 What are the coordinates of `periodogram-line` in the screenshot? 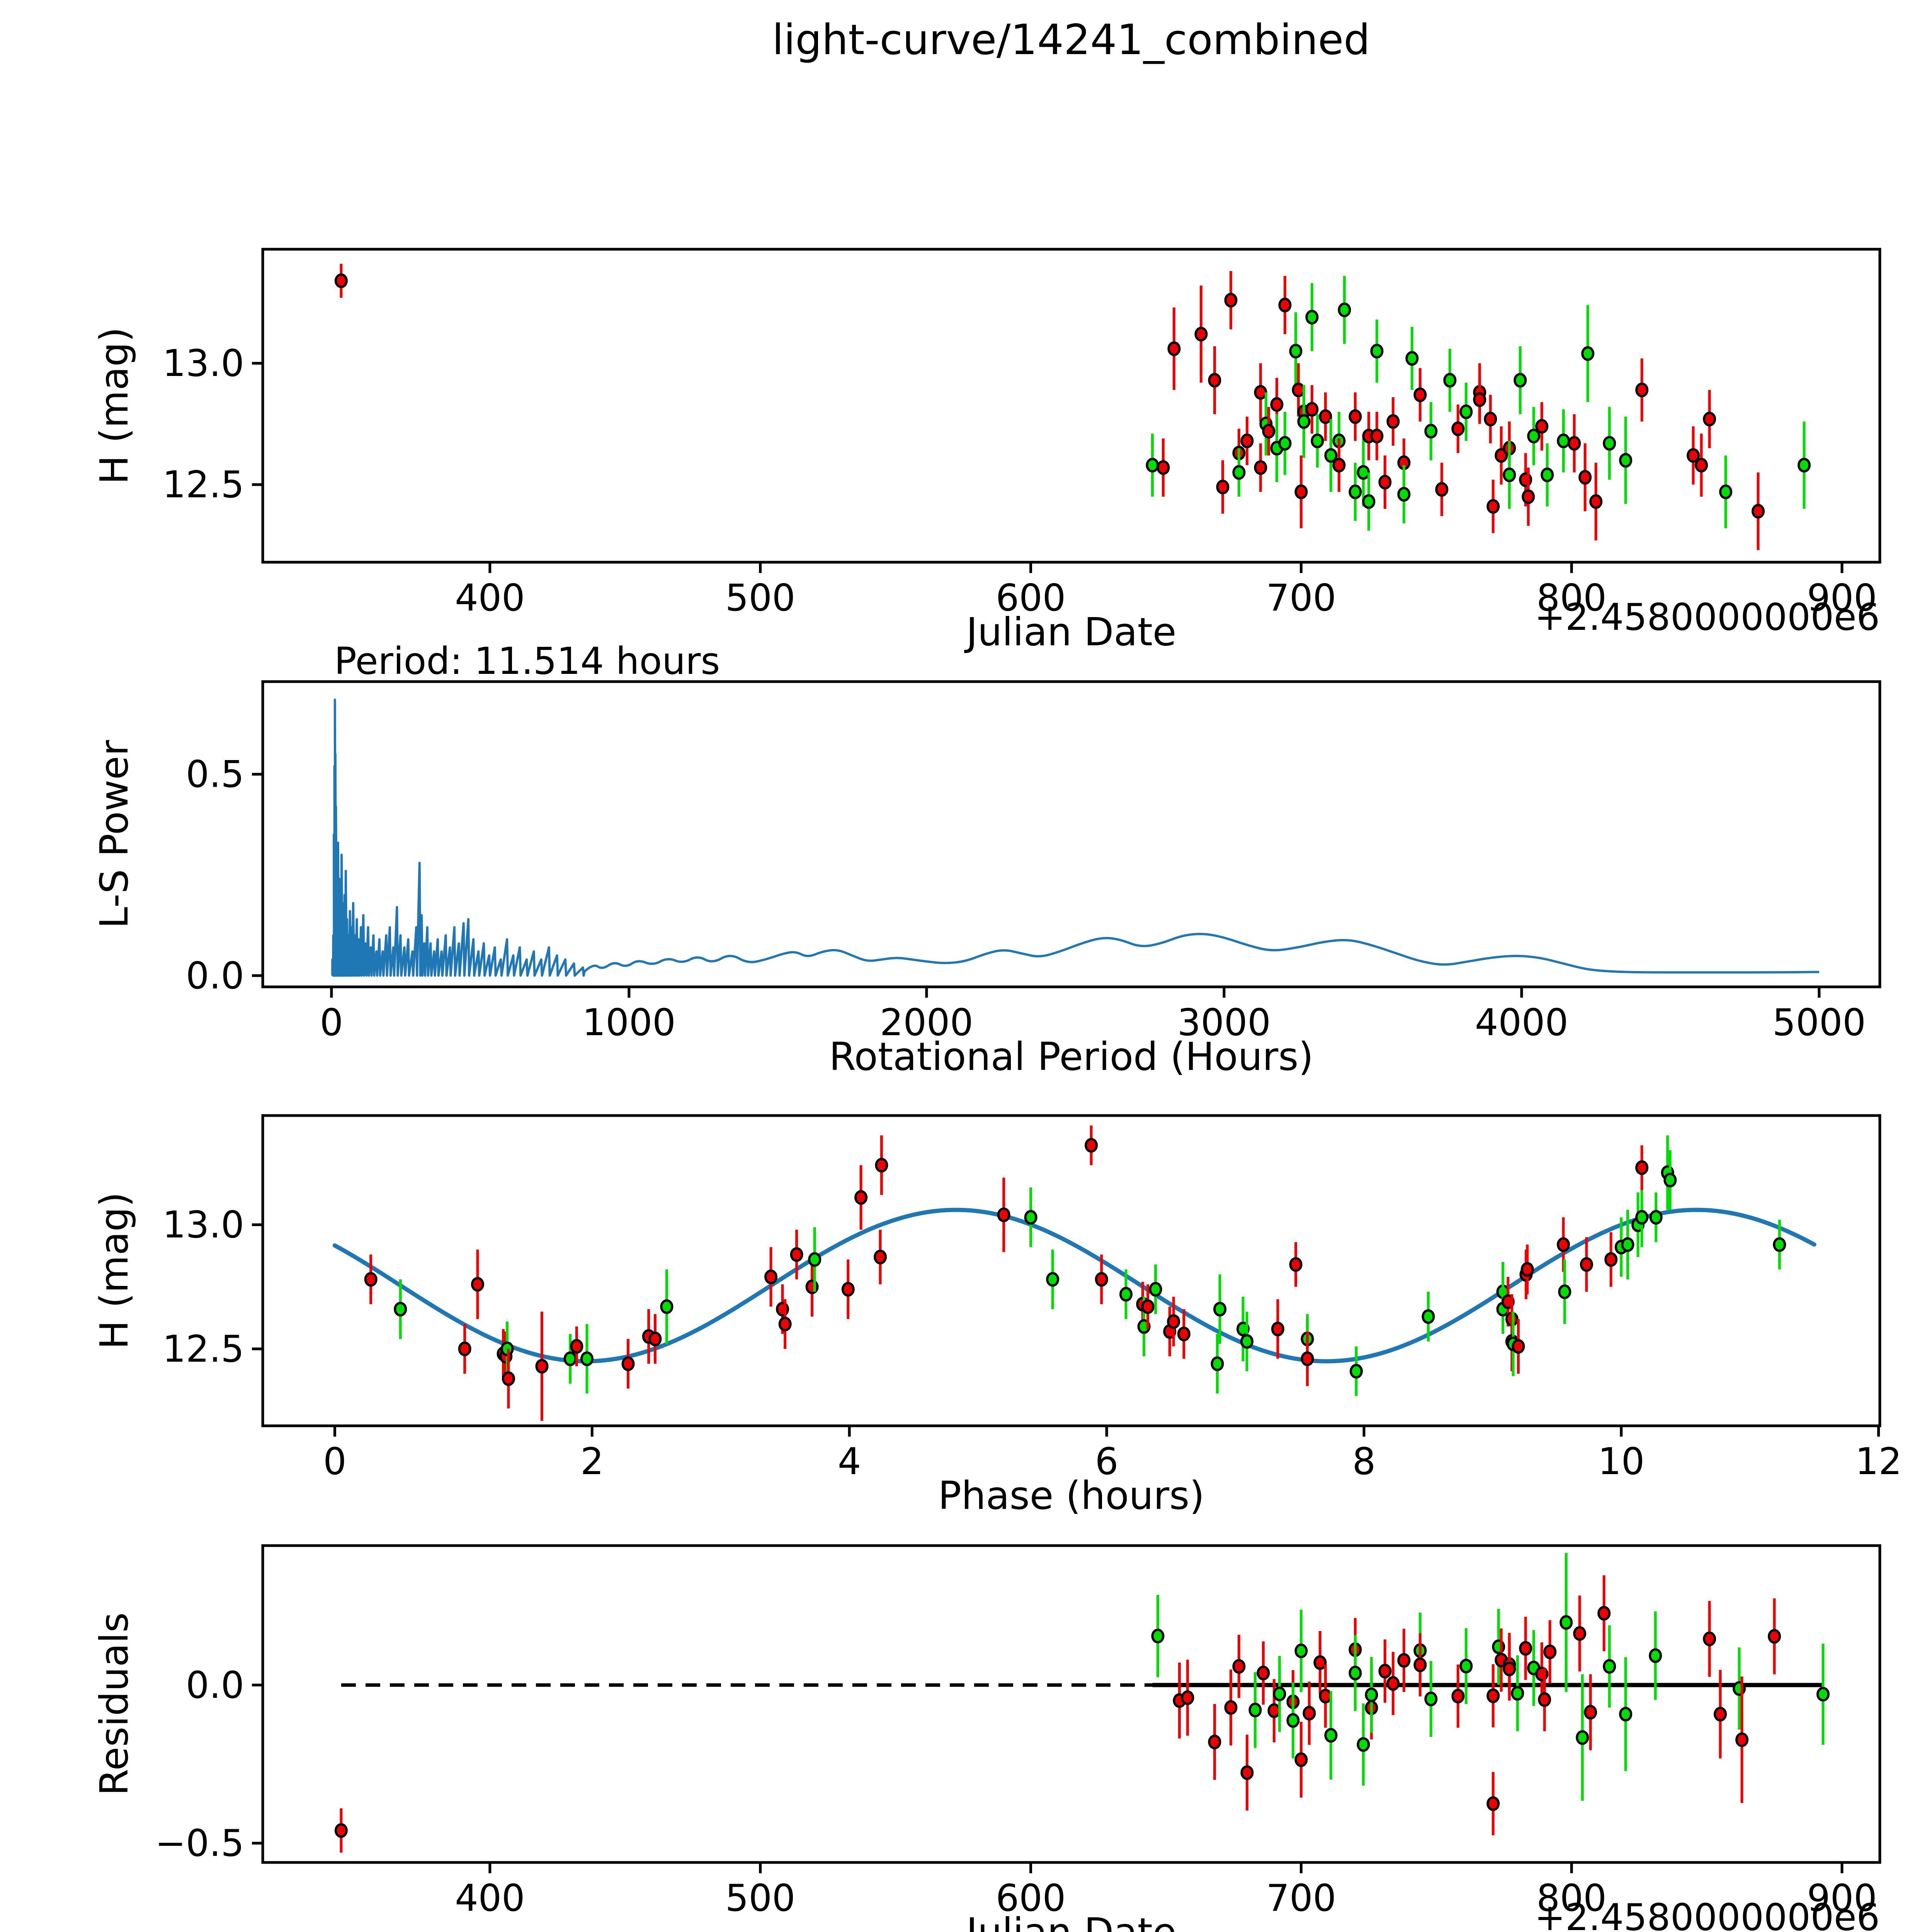 It's located at (1075, 837).